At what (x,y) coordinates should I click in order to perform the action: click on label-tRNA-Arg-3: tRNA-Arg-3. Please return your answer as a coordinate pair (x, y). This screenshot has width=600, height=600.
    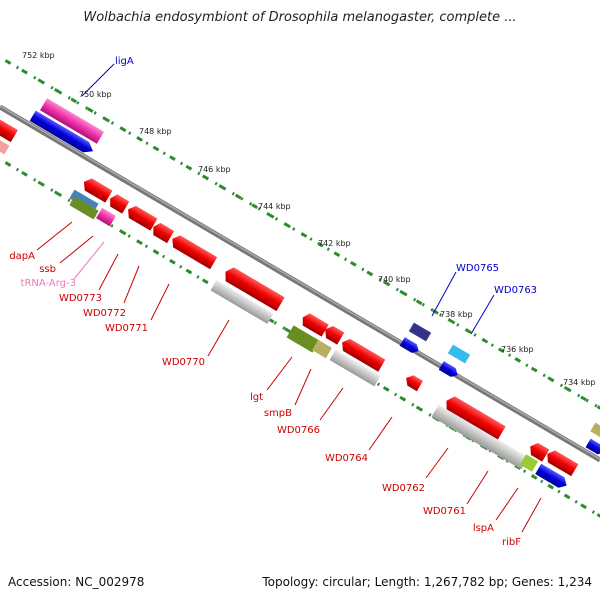
    Looking at the image, I should click on (48, 283).